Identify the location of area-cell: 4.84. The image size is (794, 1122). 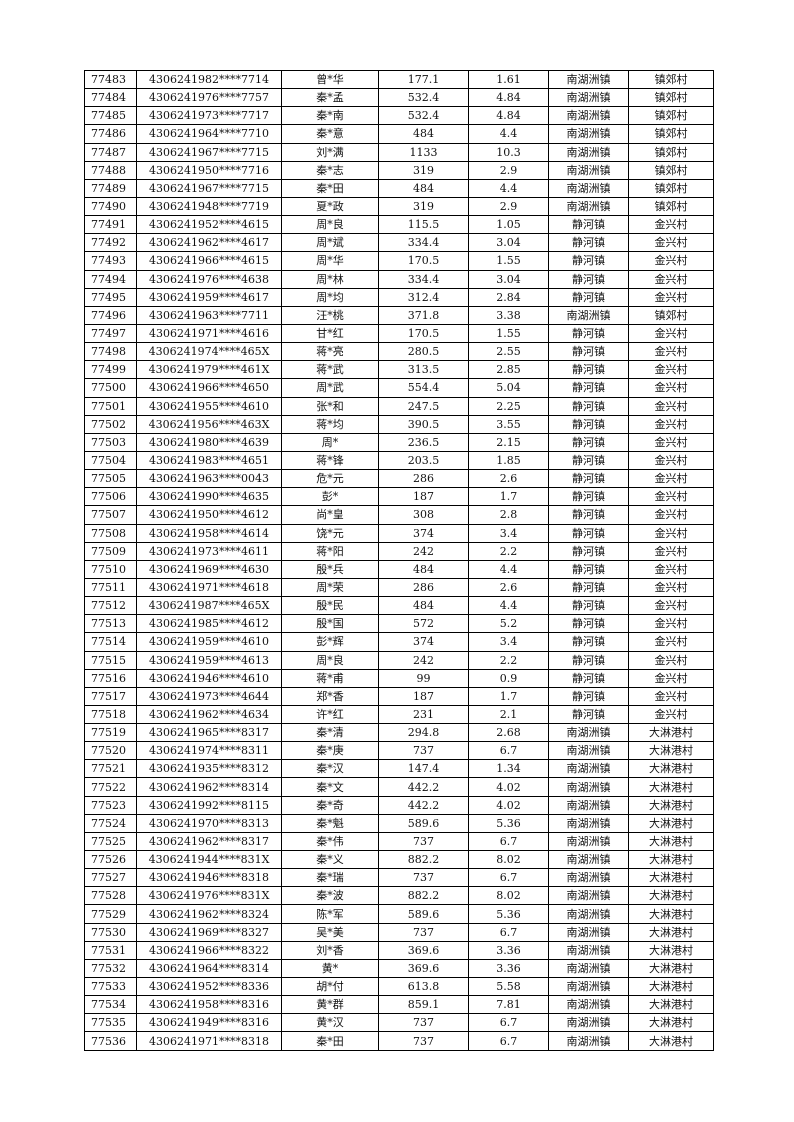
(508, 116).